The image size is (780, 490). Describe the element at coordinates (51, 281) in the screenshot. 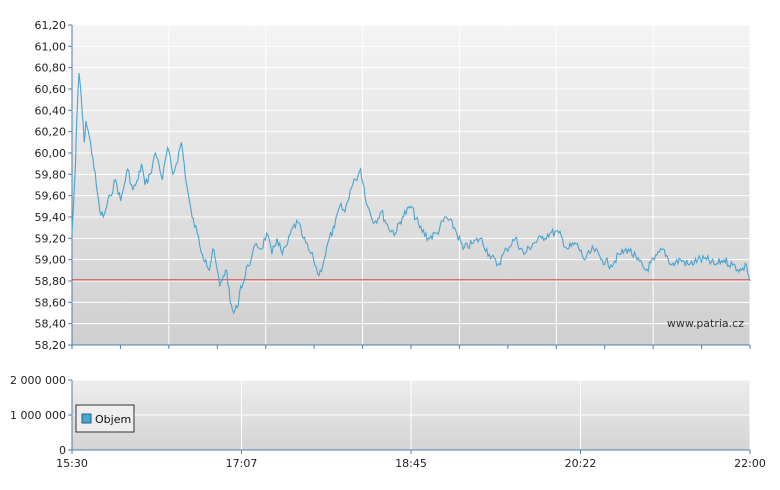

I see `price-y-tick-label: 58,80` at that location.